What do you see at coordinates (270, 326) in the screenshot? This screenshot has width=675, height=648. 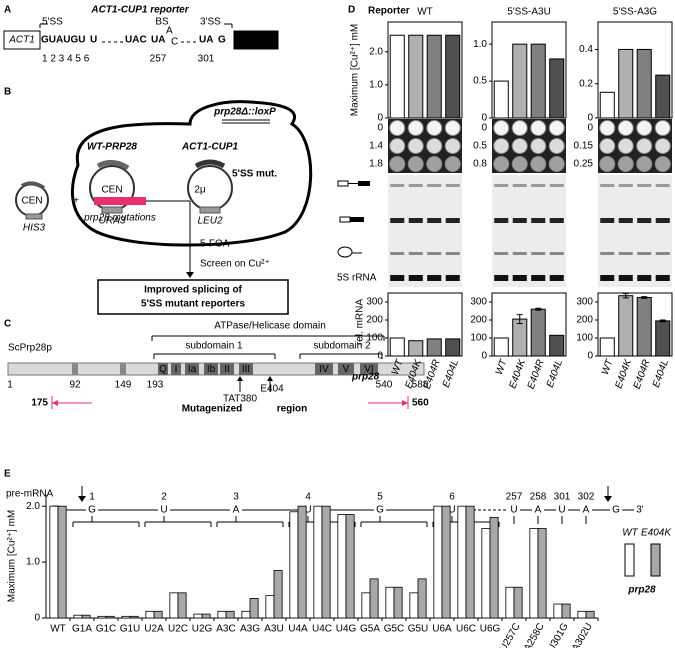 I see `domain-label: ATPase/Helicase domain` at bounding box center [270, 326].